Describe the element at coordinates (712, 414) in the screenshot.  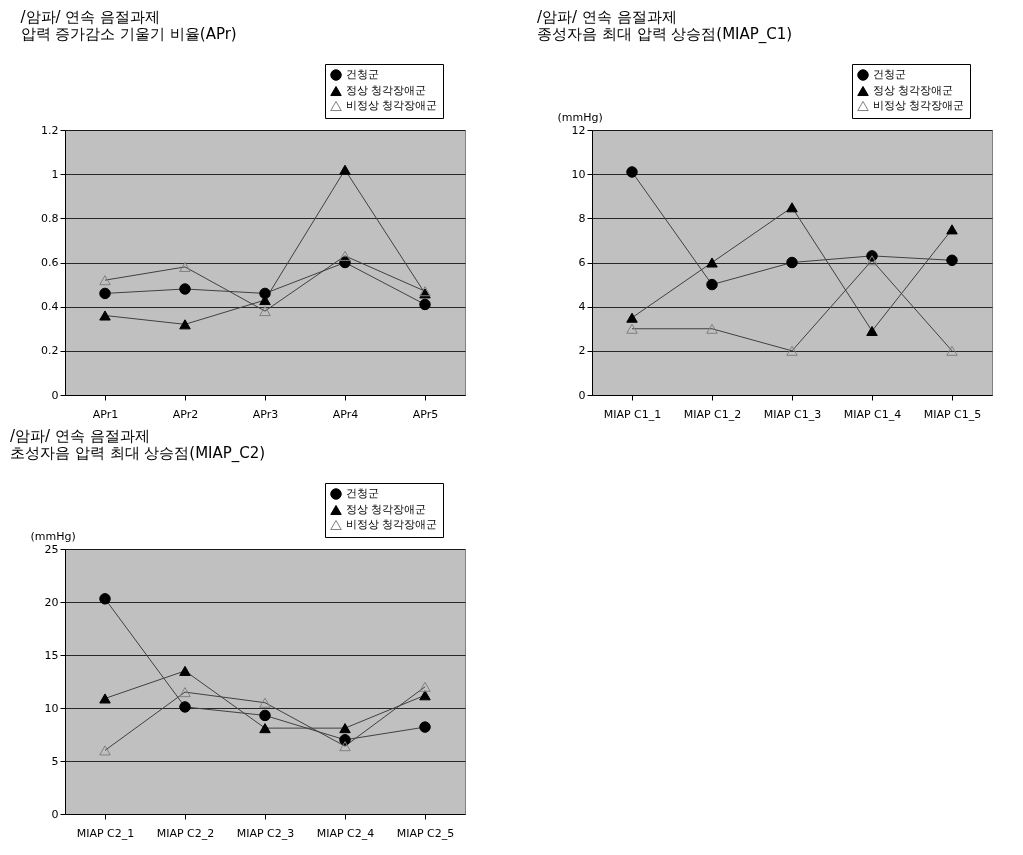
I see `x-tick-label: MIAP C1_2` at that location.